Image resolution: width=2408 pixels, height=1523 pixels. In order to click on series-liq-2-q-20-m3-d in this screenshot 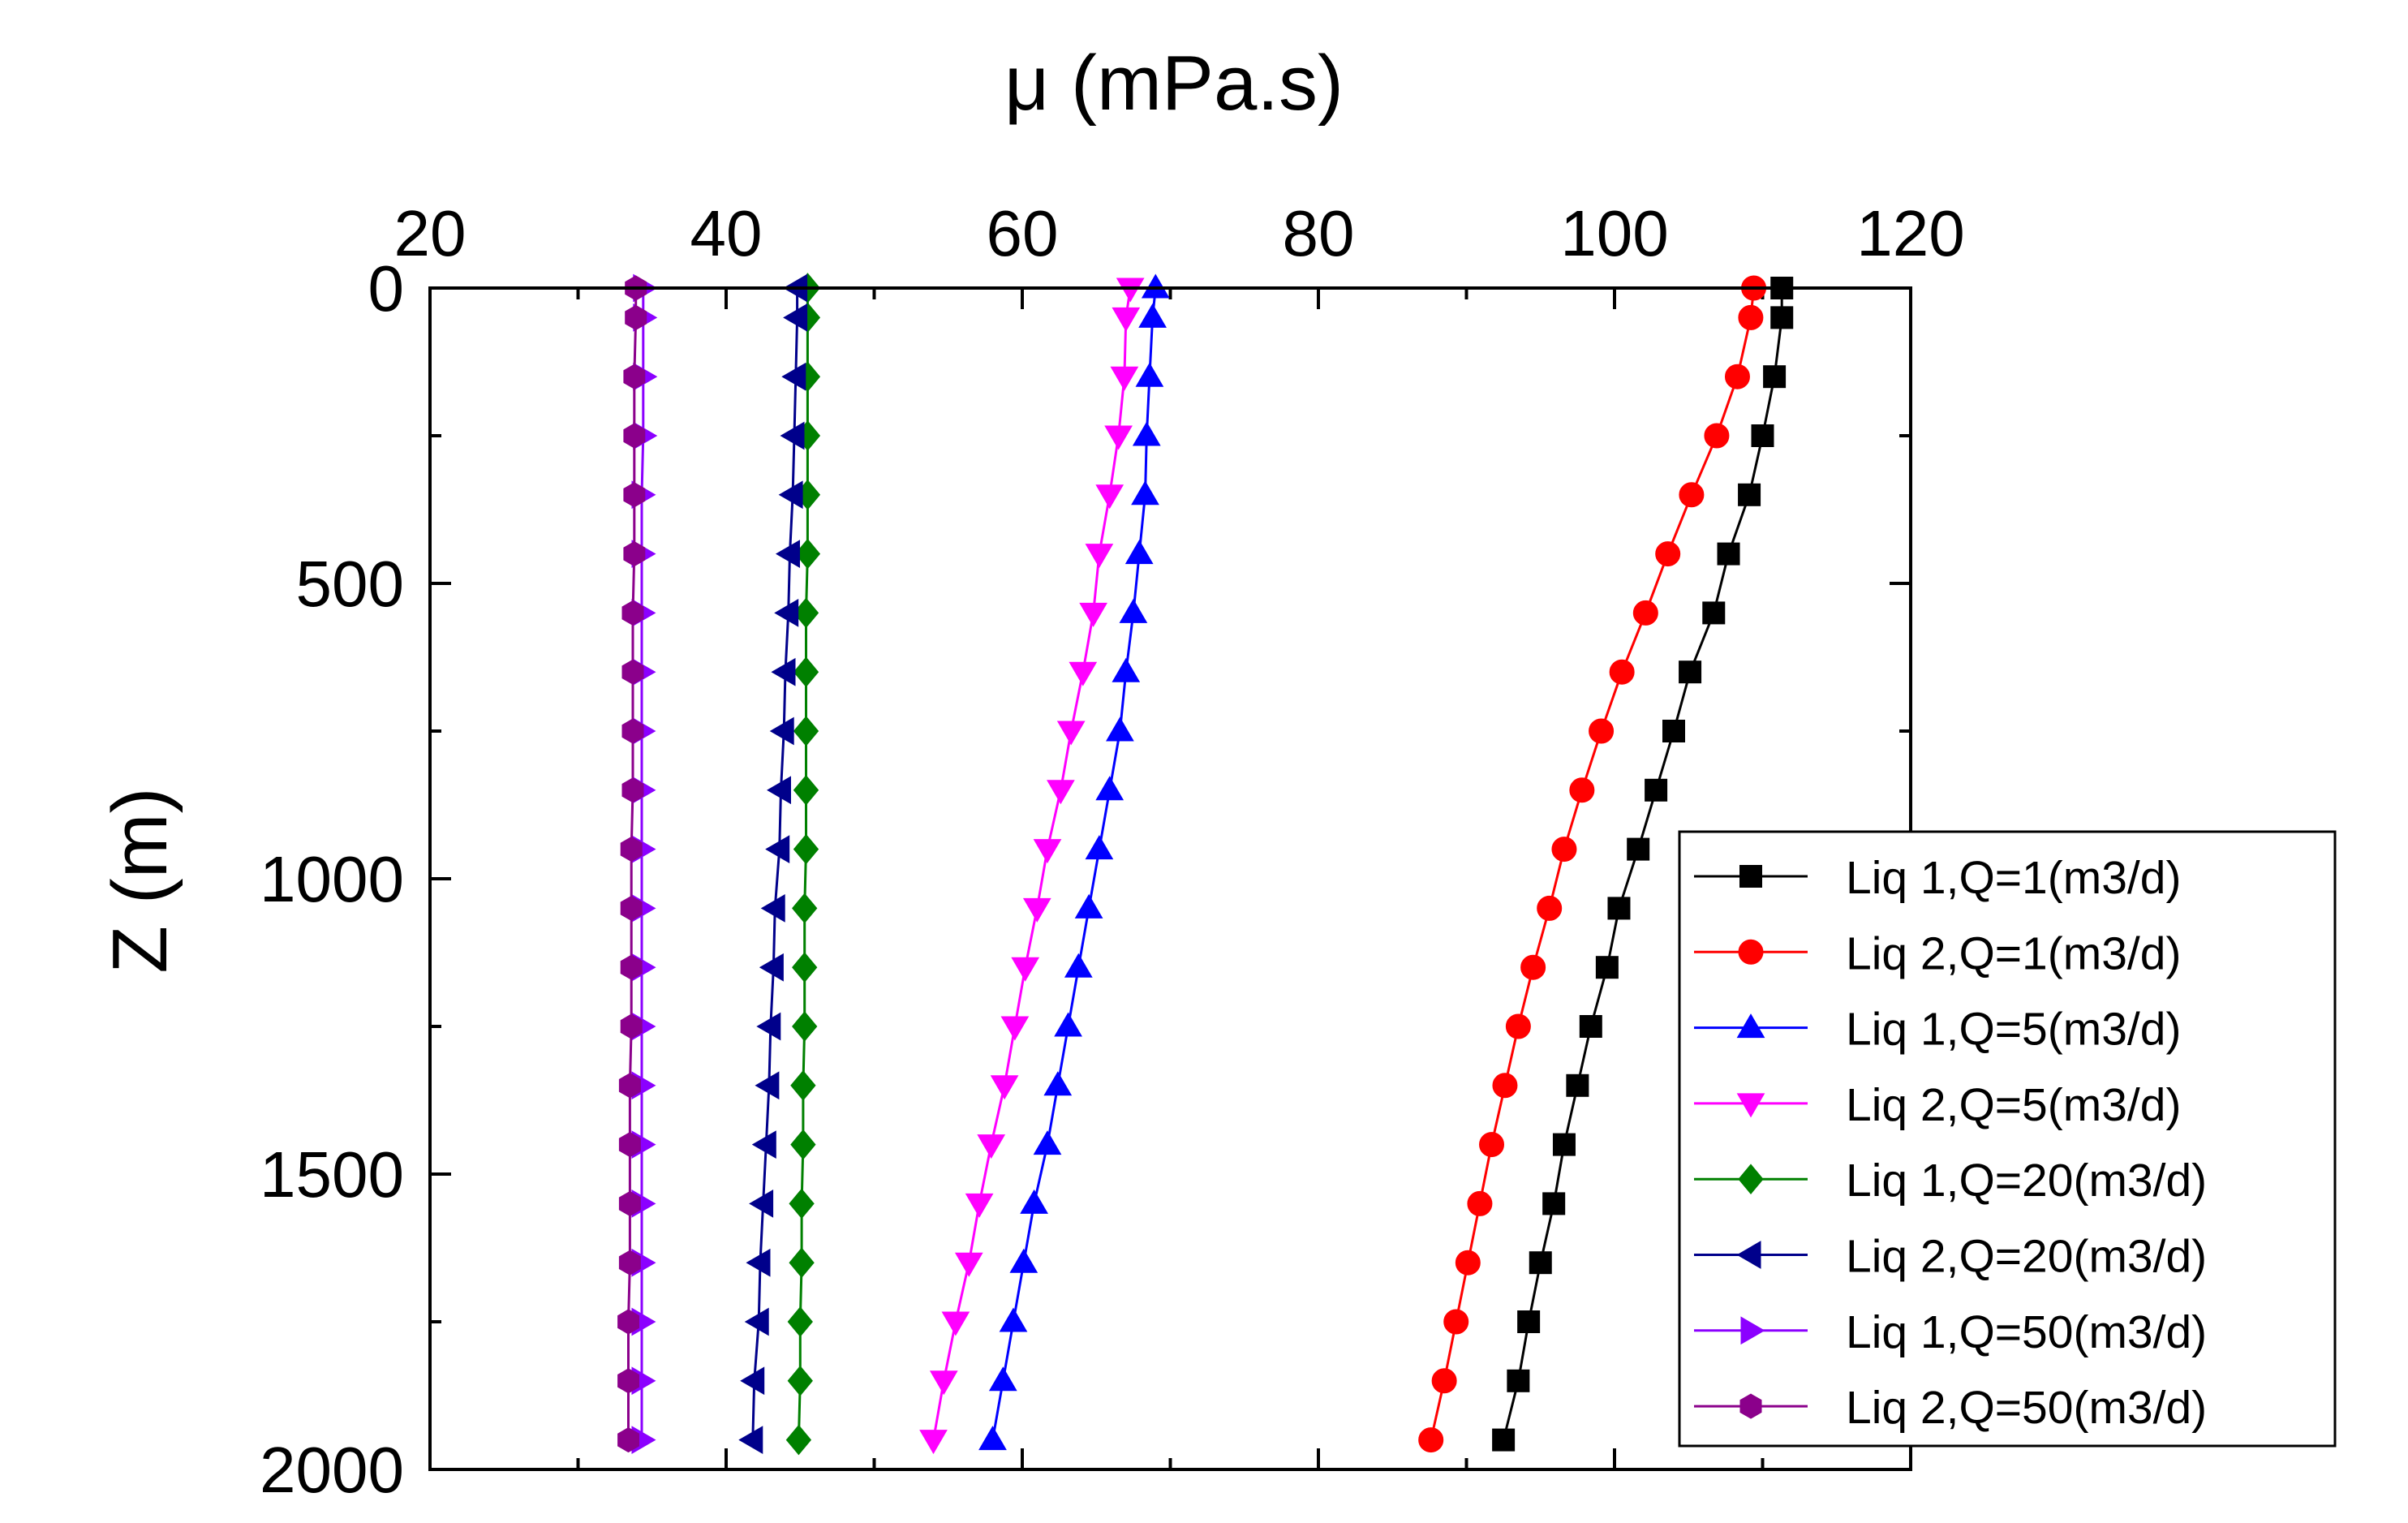, I will do `click(773, 863)`.